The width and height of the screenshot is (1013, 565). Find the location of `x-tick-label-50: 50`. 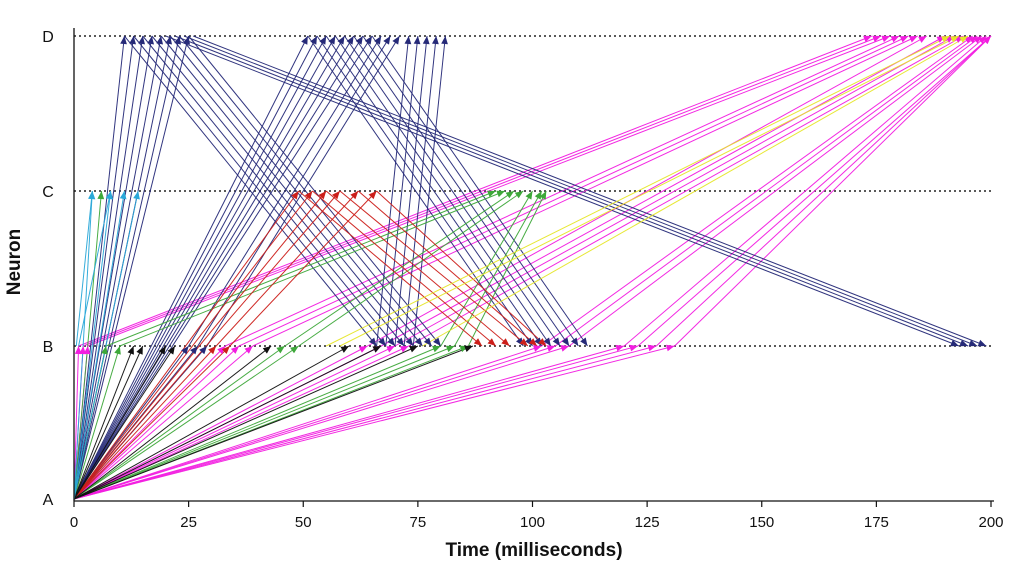

x-tick-label-50: 50 is located at coordinates (303, 522).